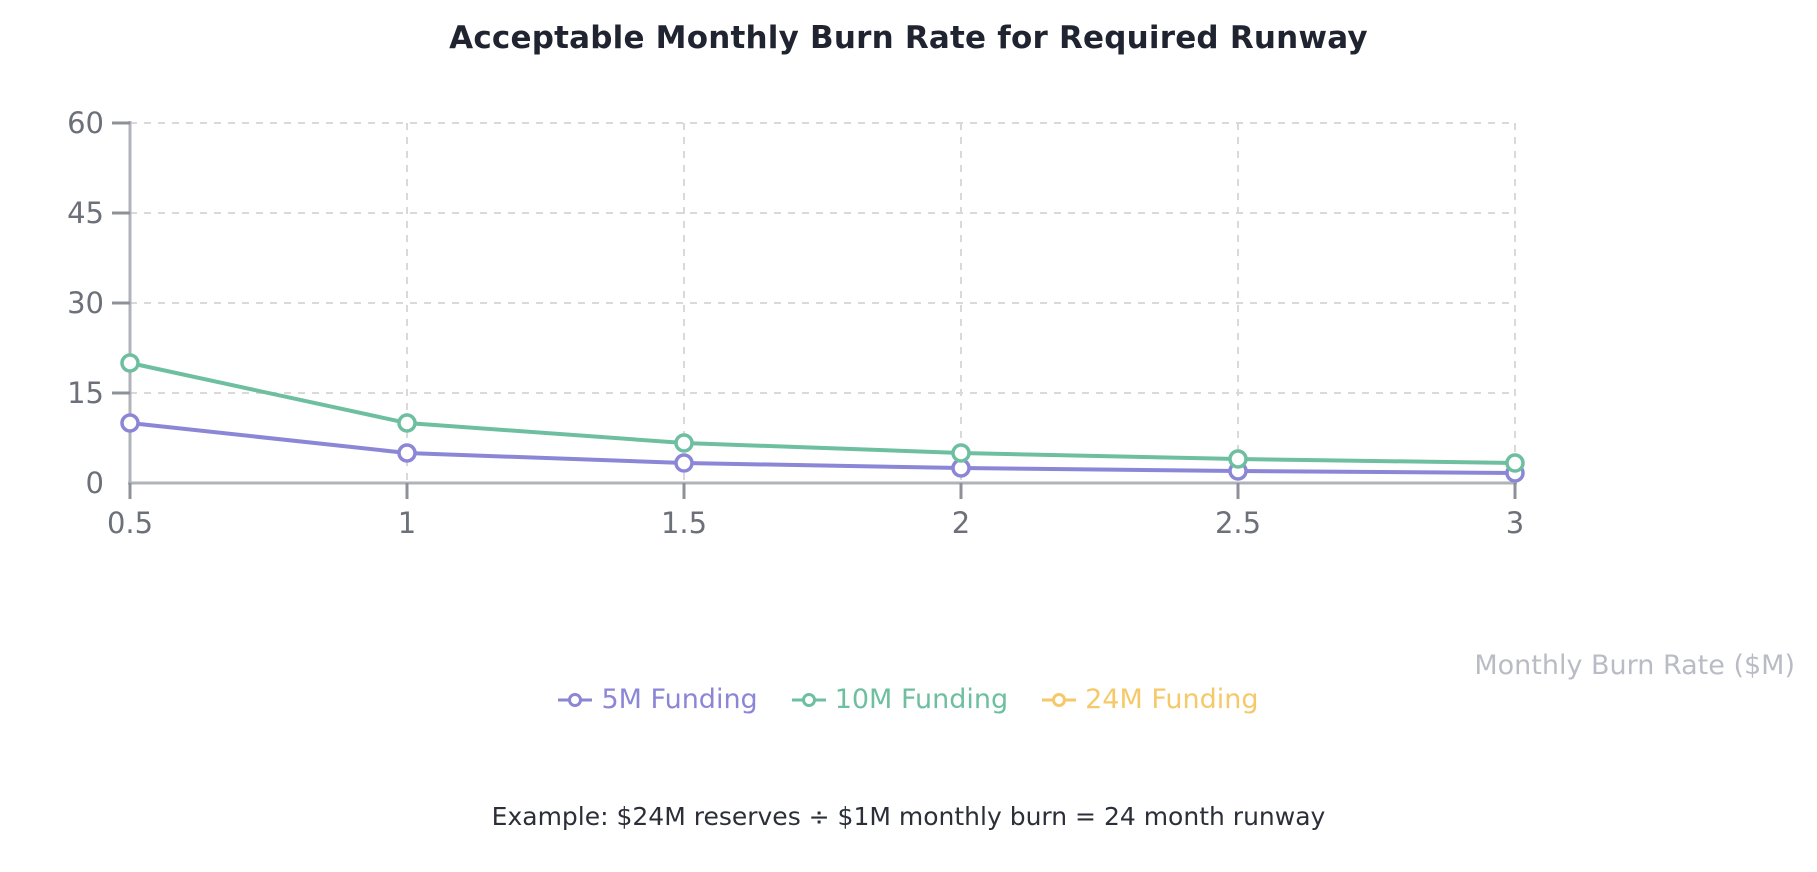  I want to click on x-tick-label: 3, so click(1515, 520).